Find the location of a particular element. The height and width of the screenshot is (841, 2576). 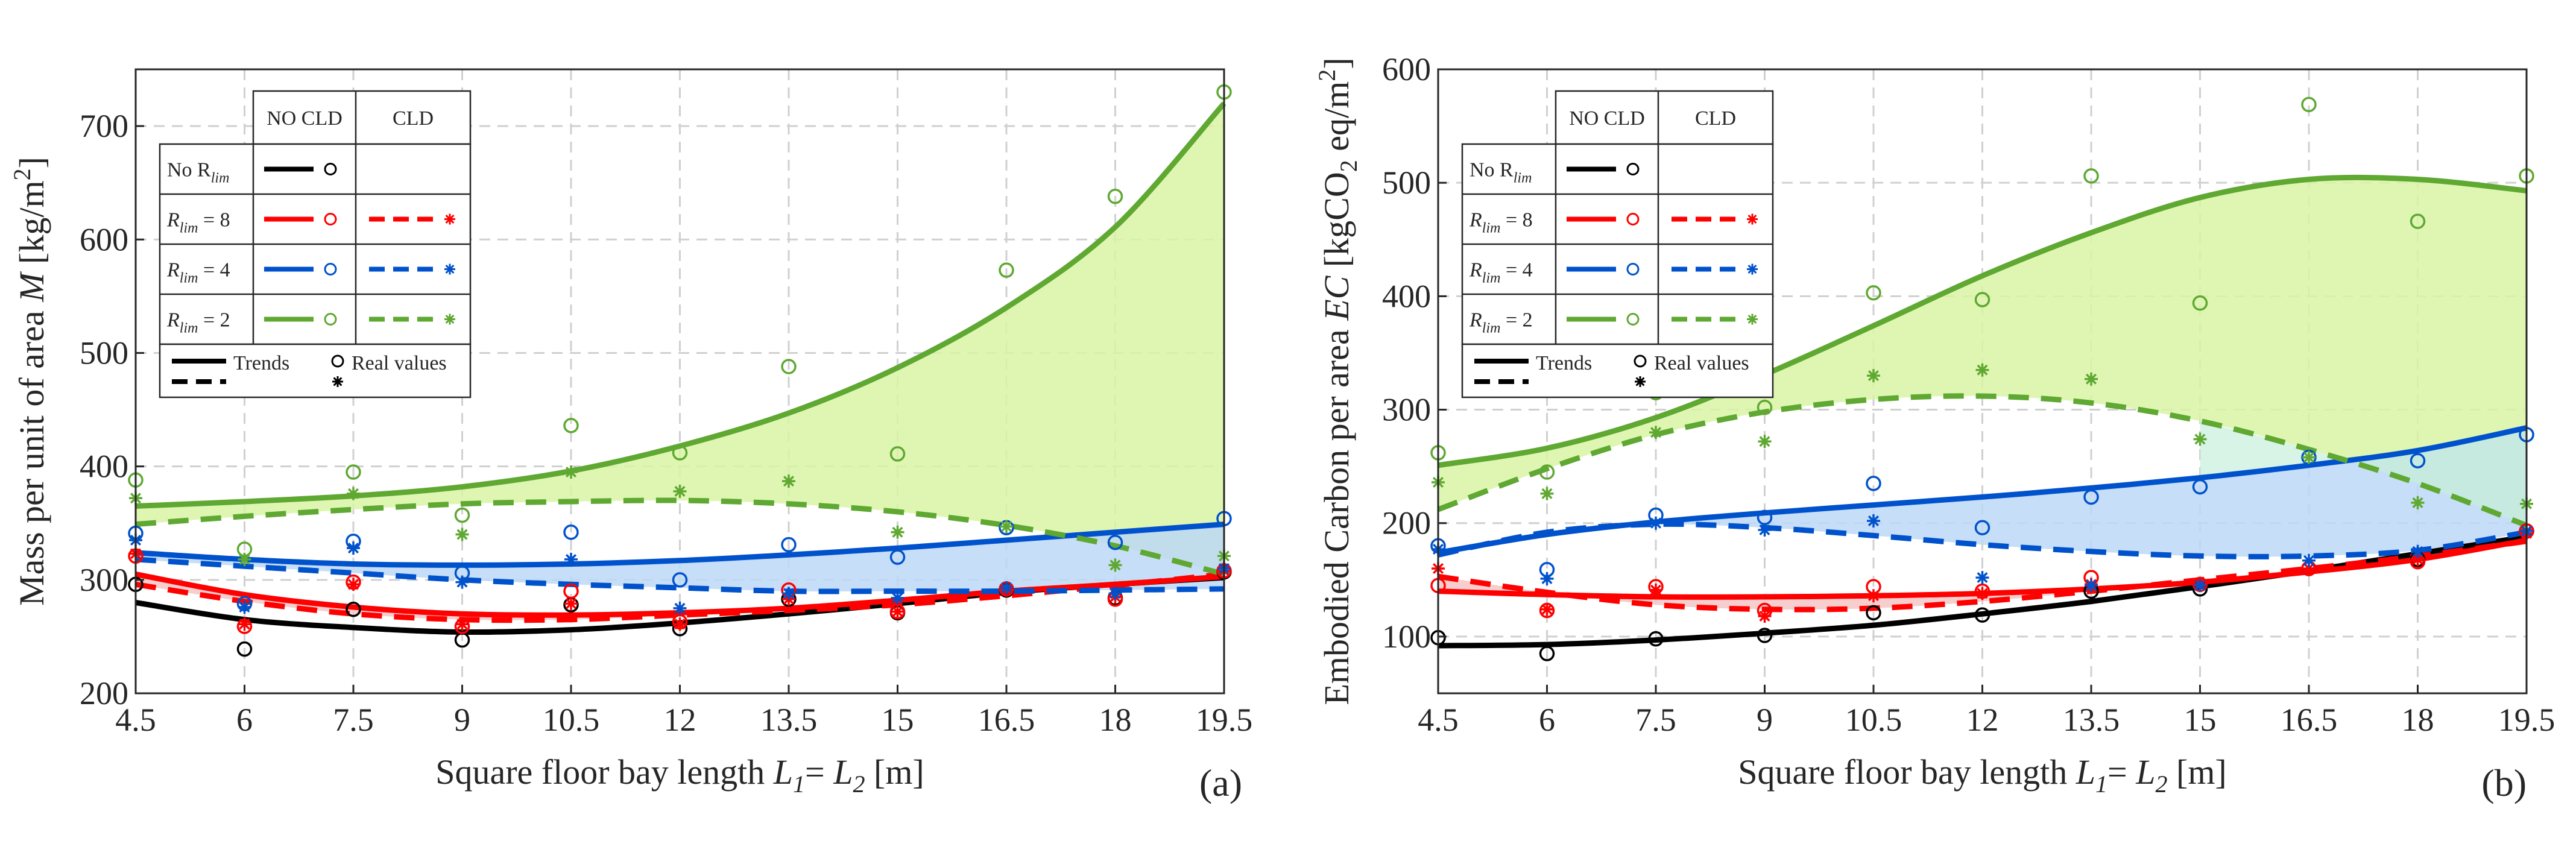

legend-key-circle is located at coordinates (337, 361).